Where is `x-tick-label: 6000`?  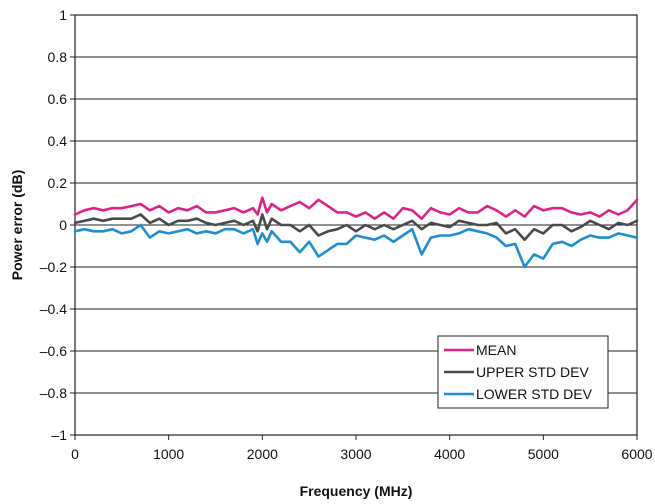
x-tick-label: 6000 is located at coordinates (636, 454).